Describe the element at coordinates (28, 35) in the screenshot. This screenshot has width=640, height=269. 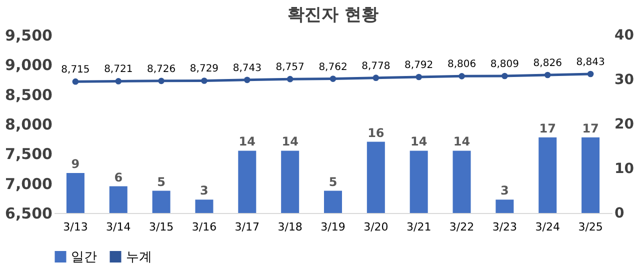
I see `y-tick-label: 9,500` at that location.